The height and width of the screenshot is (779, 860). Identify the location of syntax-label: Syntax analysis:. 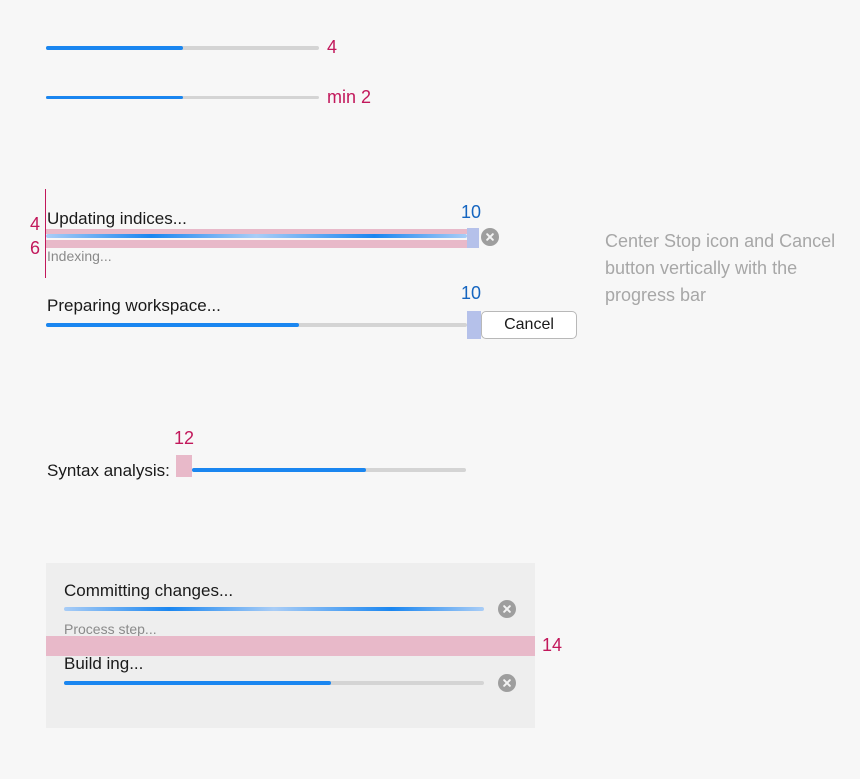
(108, 470).